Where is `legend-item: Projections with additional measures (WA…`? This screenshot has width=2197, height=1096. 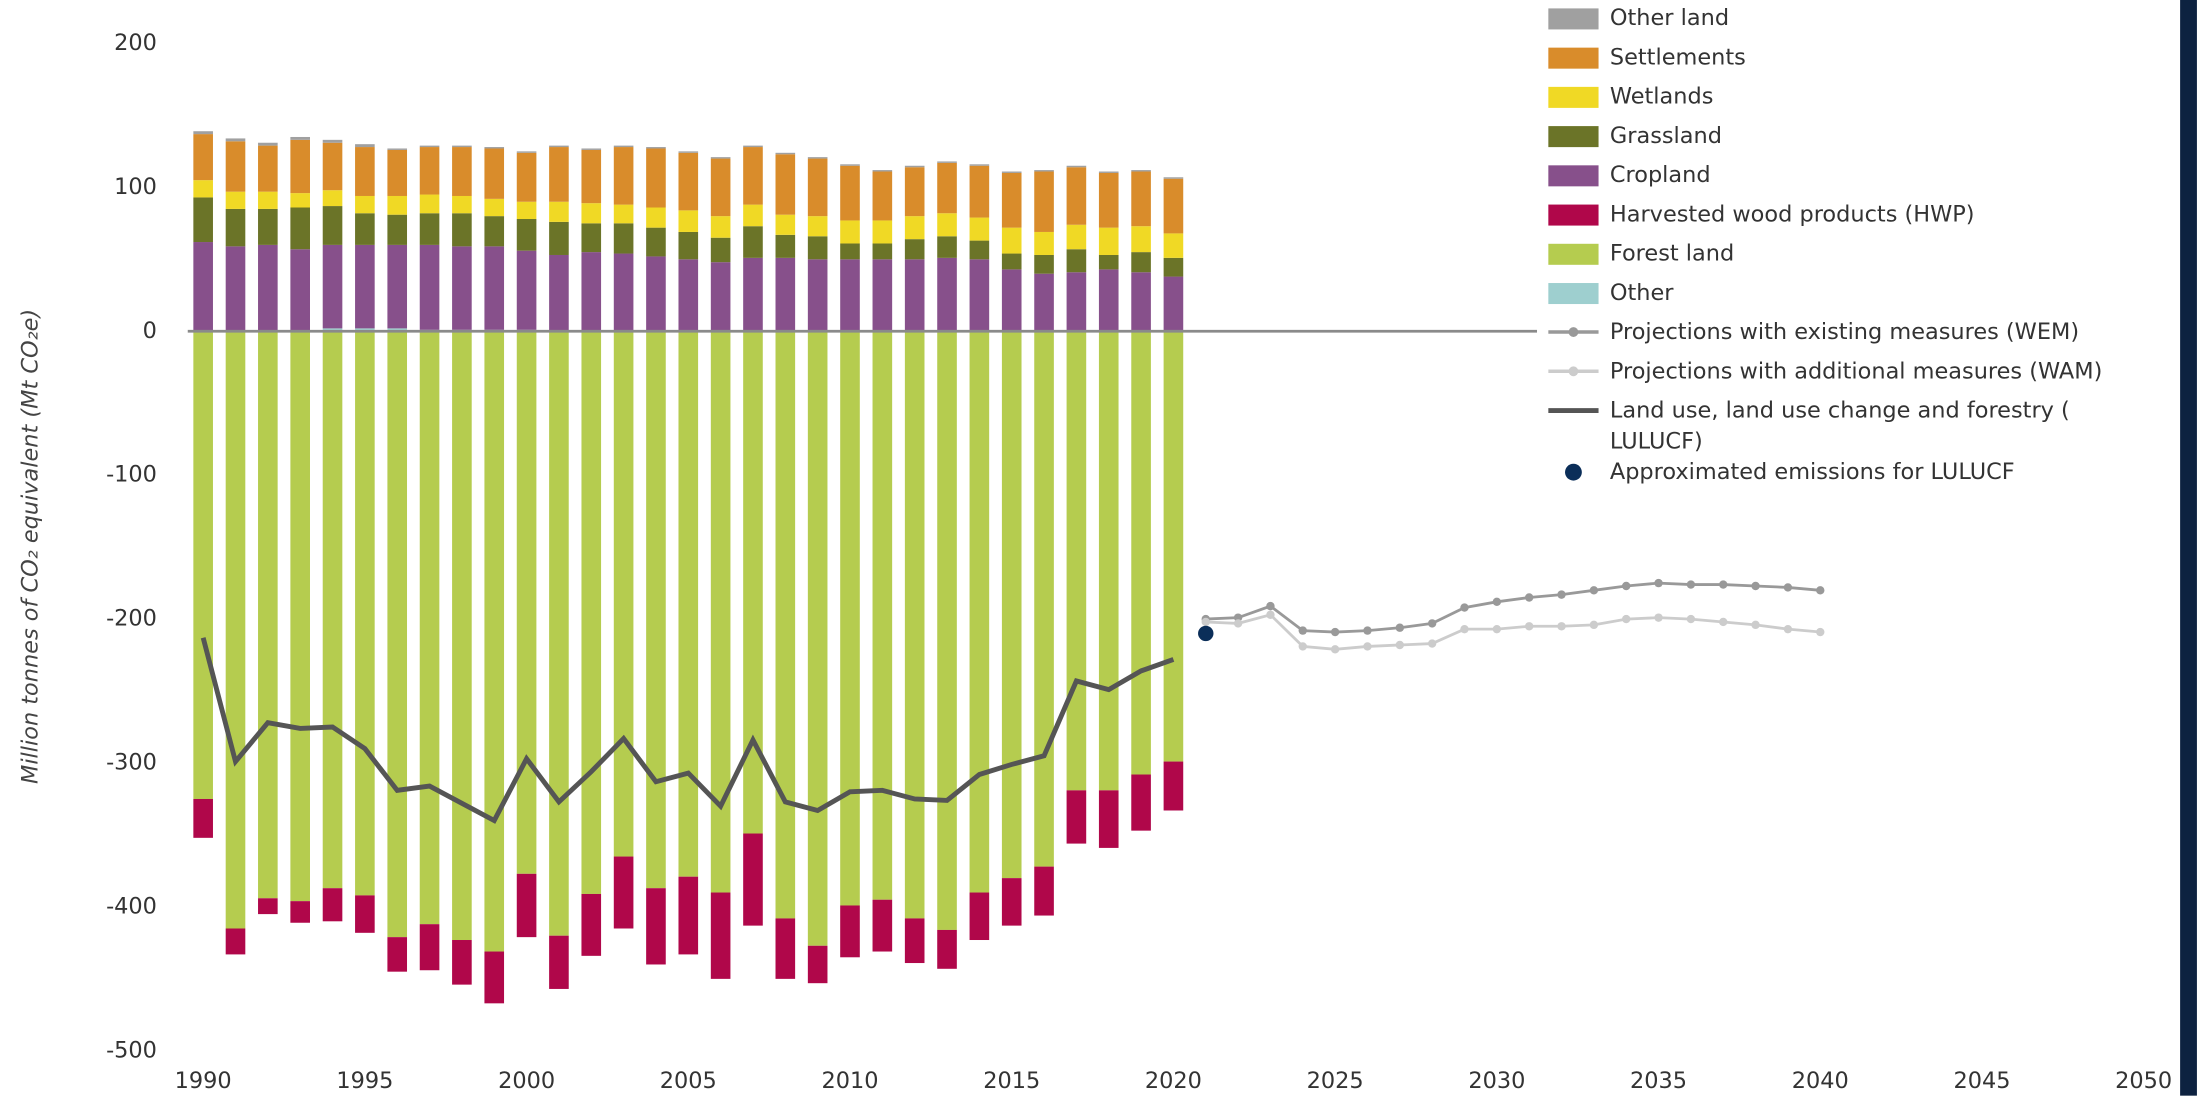
legend-item: Projections with additional measures (WA… is located at coordinates (1856, 375).